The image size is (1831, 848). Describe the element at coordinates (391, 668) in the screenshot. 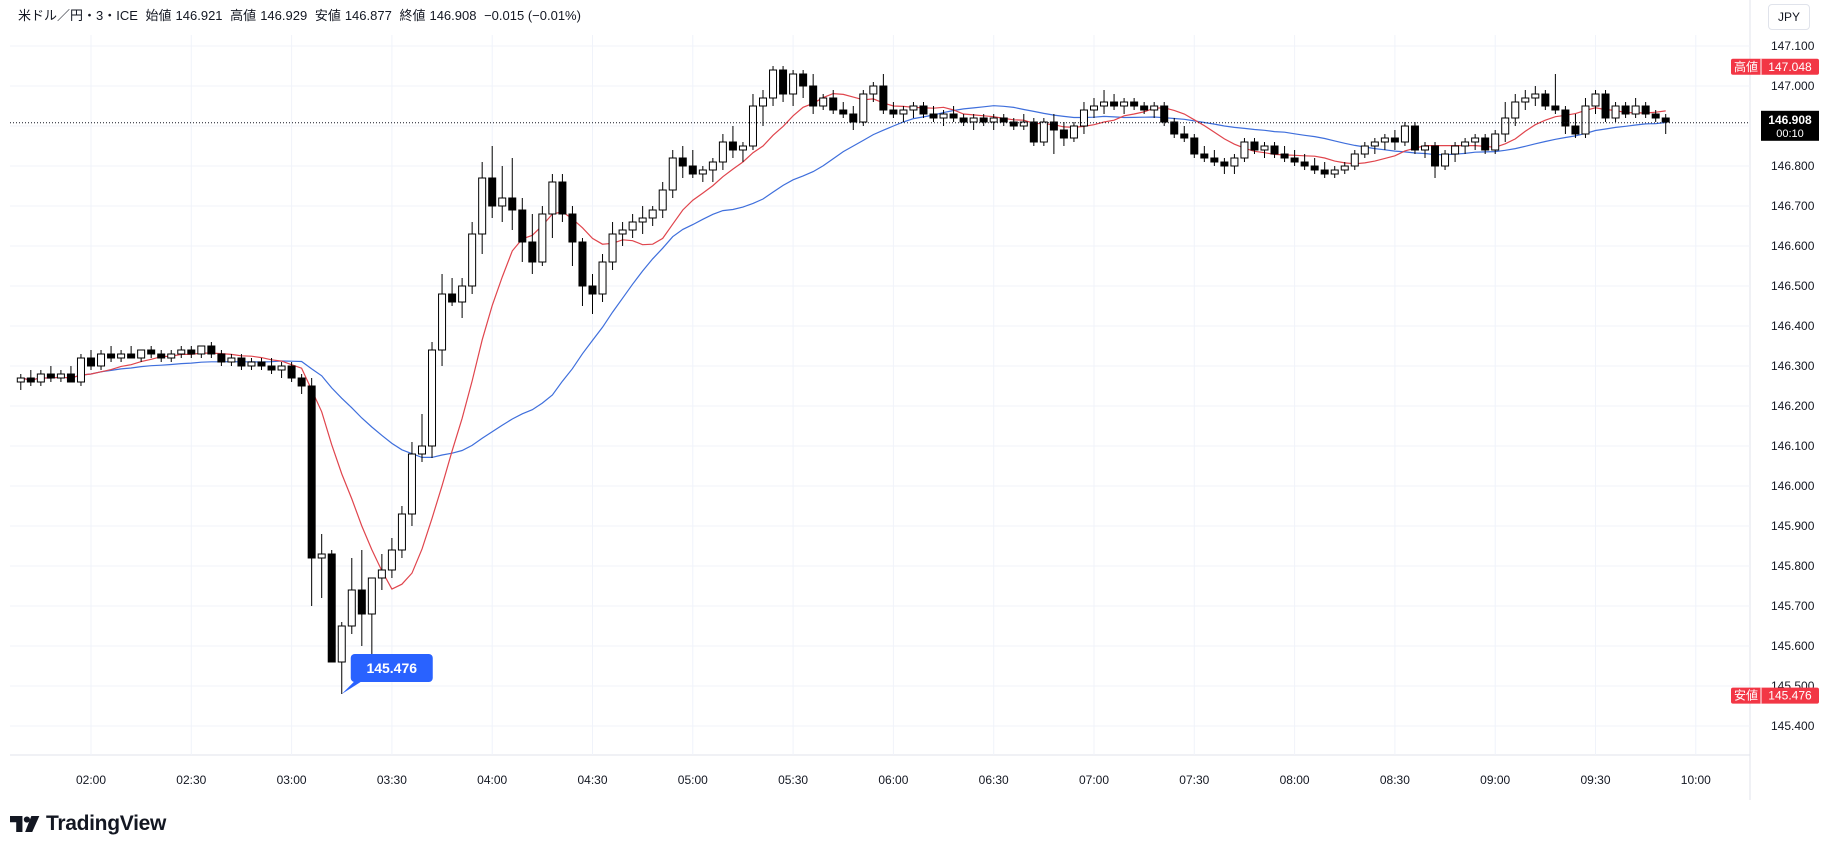

I see `low-callout` at that location.